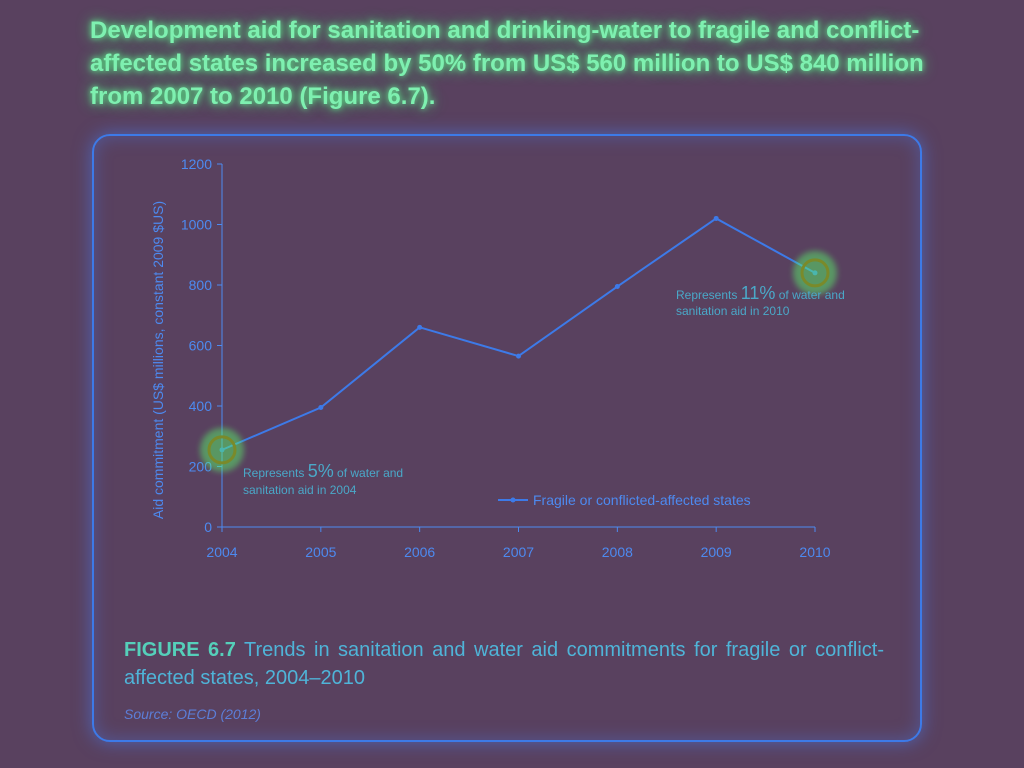  I want to click on y-tick-label: 1200, so click(196, 164).